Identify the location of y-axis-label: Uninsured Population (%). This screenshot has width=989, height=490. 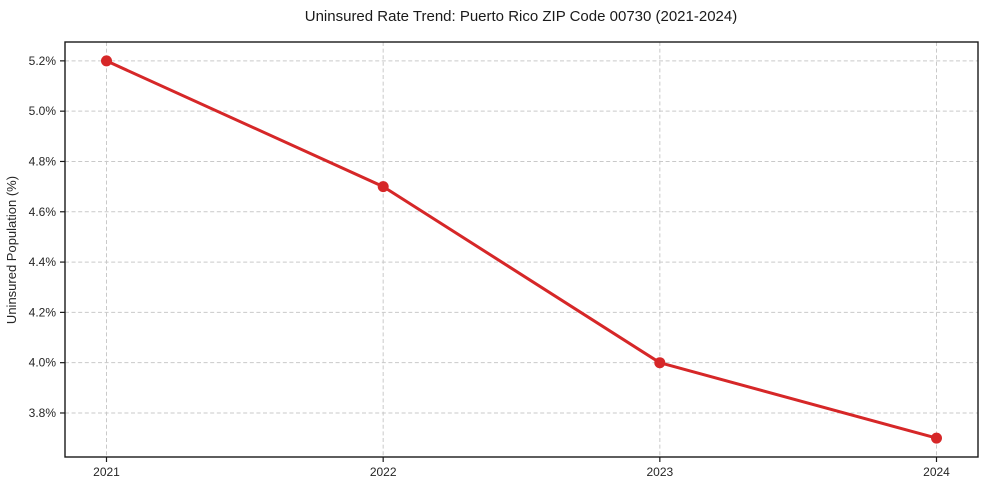
(11, 250).